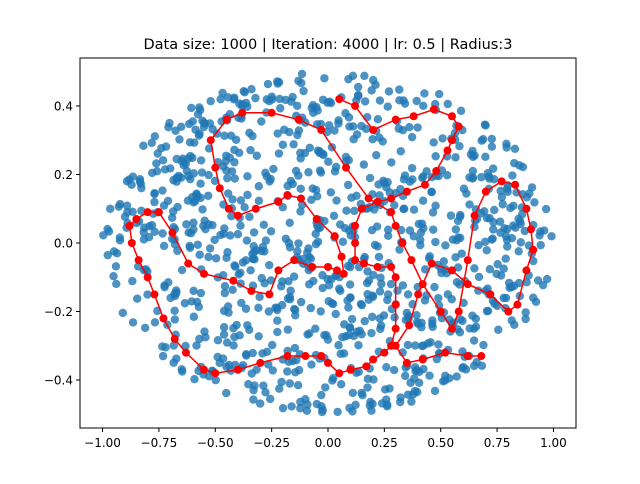  Describe the element at coordinates (63, 175) in the screenshot. I see `y-tick-label: 0.2` at that location.